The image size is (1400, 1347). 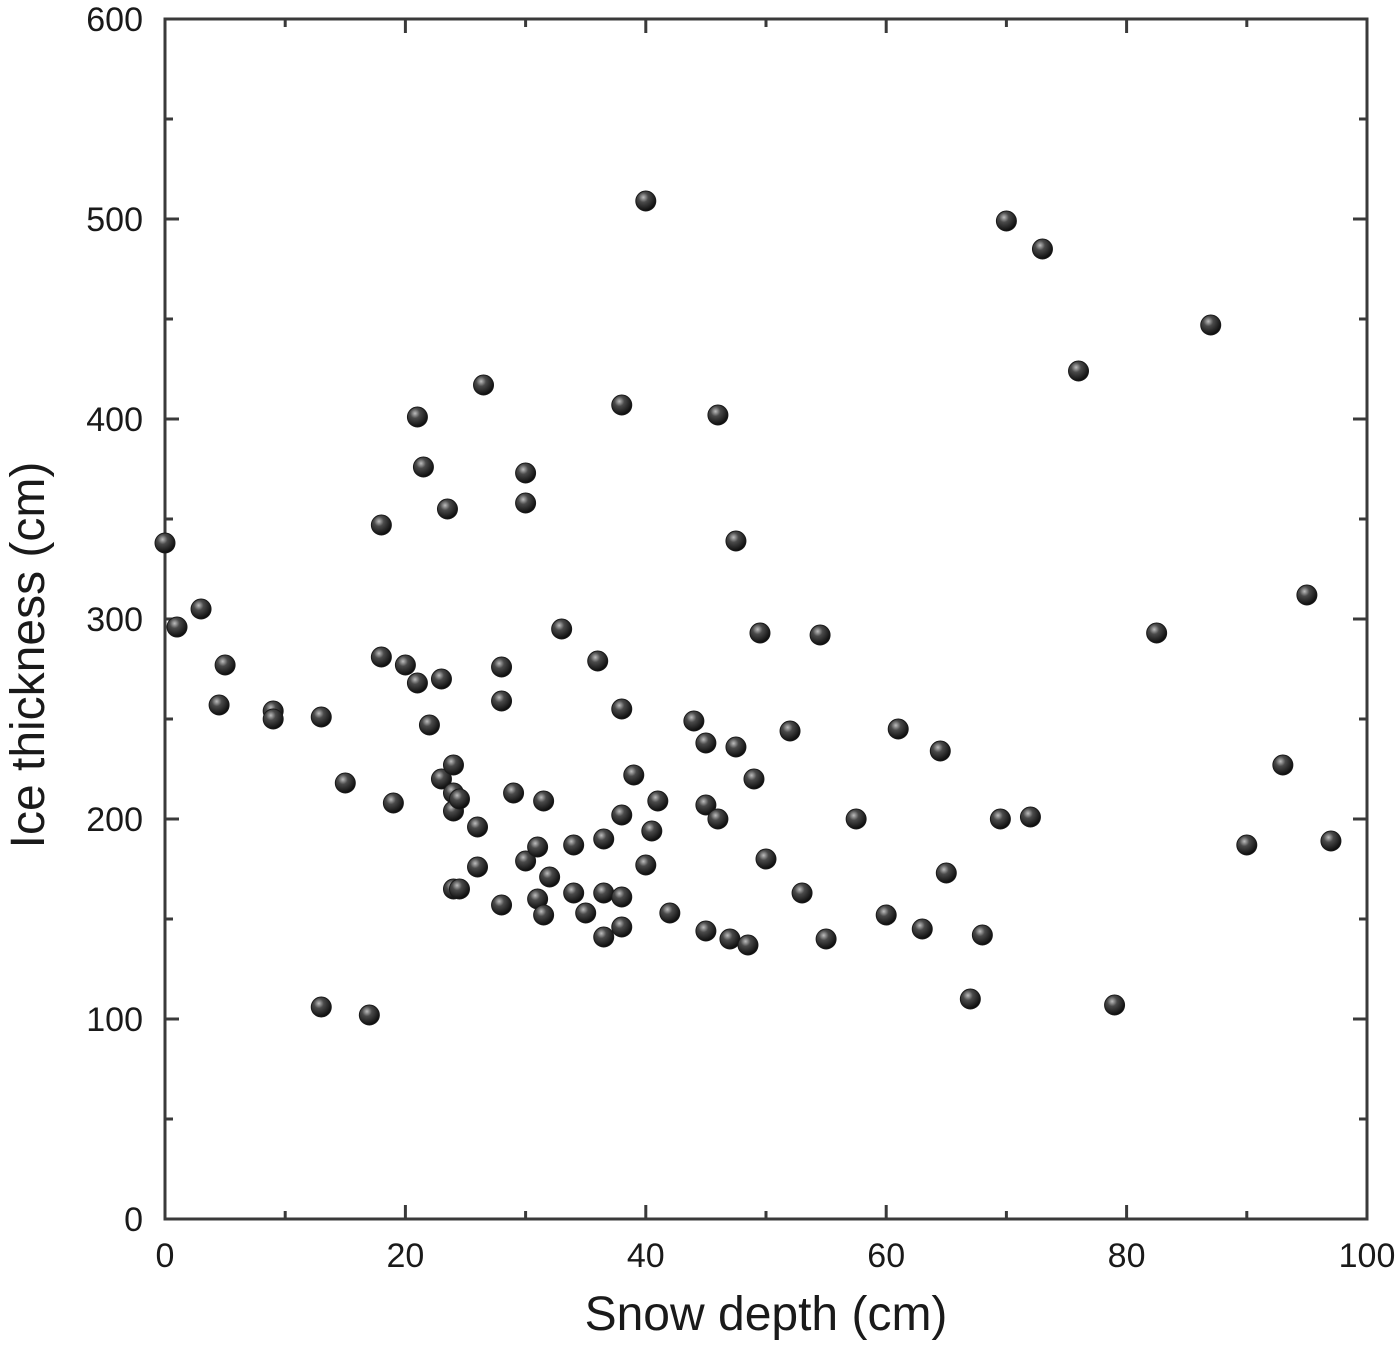 I want to click on x-tick-label: 20, so click(x=405, y=1256).